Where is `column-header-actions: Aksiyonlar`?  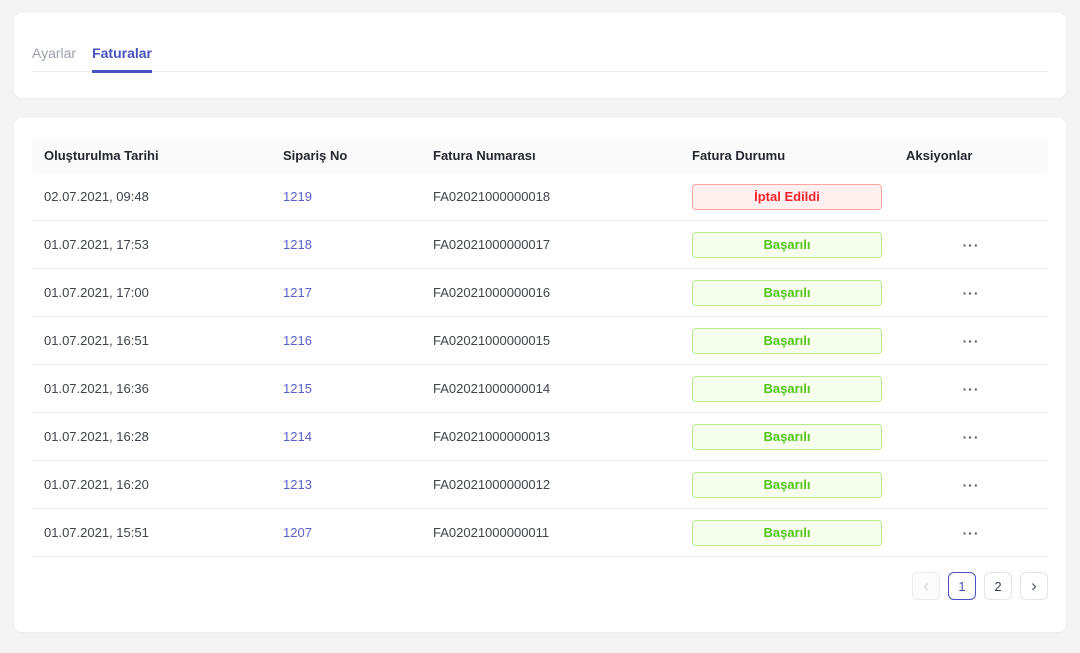 column-header-actions: Aksiyonlar is located at coordinates (939, 155).